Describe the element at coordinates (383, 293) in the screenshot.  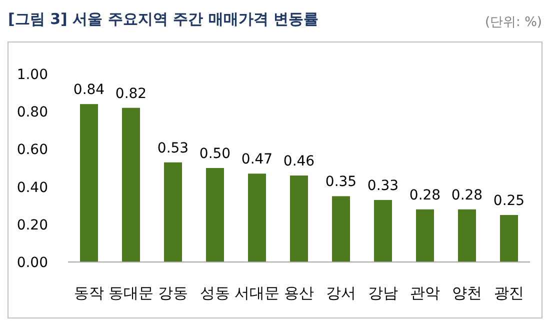
I see `x-tick-label: 강남` at that location.